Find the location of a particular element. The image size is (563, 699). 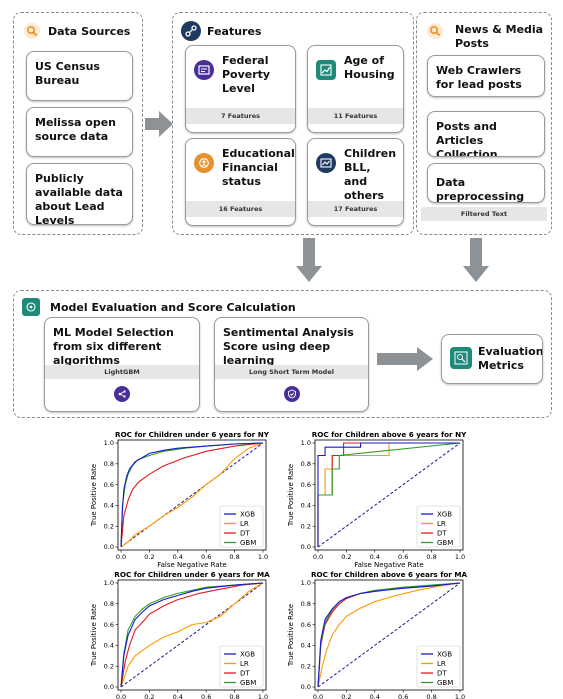

poverty-icon is located at coordinates (204, 70).